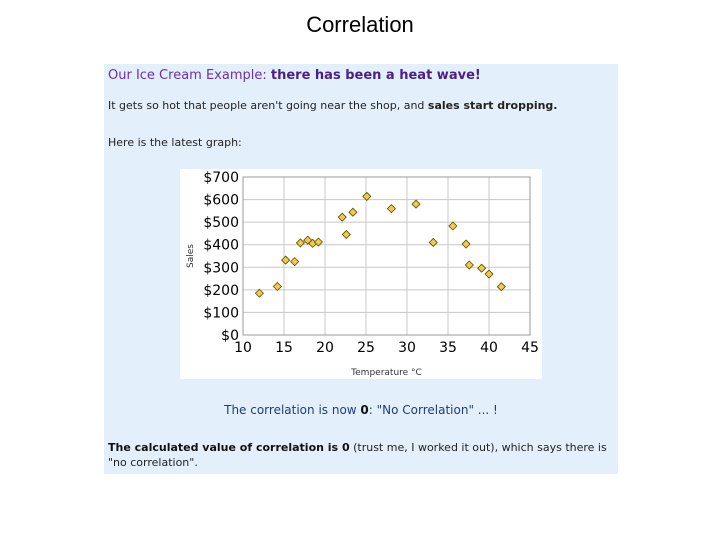 The height and width of the screenshot is (540, 720). Describe the element at coordinates (360, 24) in the screenshot. I see `slide-title: Correlation` at that location.